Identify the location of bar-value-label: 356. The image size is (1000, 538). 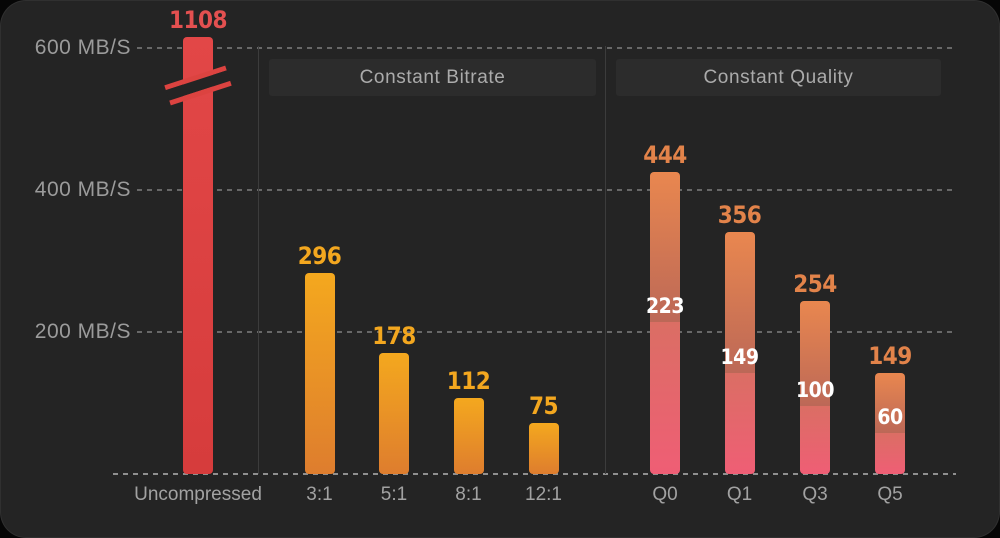
(739, 215).